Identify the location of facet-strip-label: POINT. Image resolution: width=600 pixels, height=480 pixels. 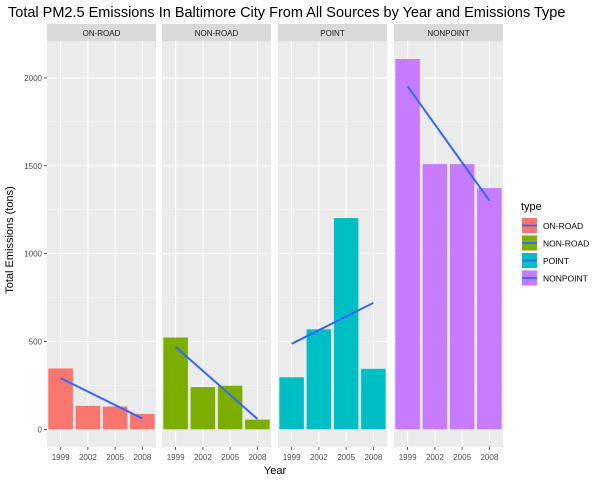
(332, 33).